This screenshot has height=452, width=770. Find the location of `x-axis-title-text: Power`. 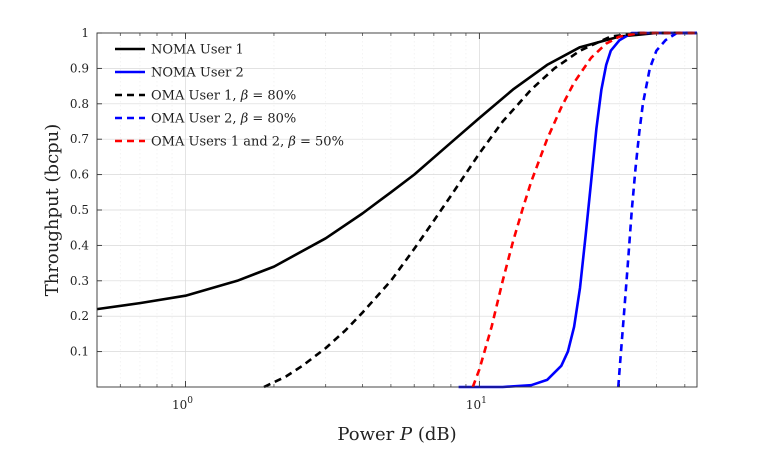

x-axis-title-text: Power is located at coordinates (368, 434).